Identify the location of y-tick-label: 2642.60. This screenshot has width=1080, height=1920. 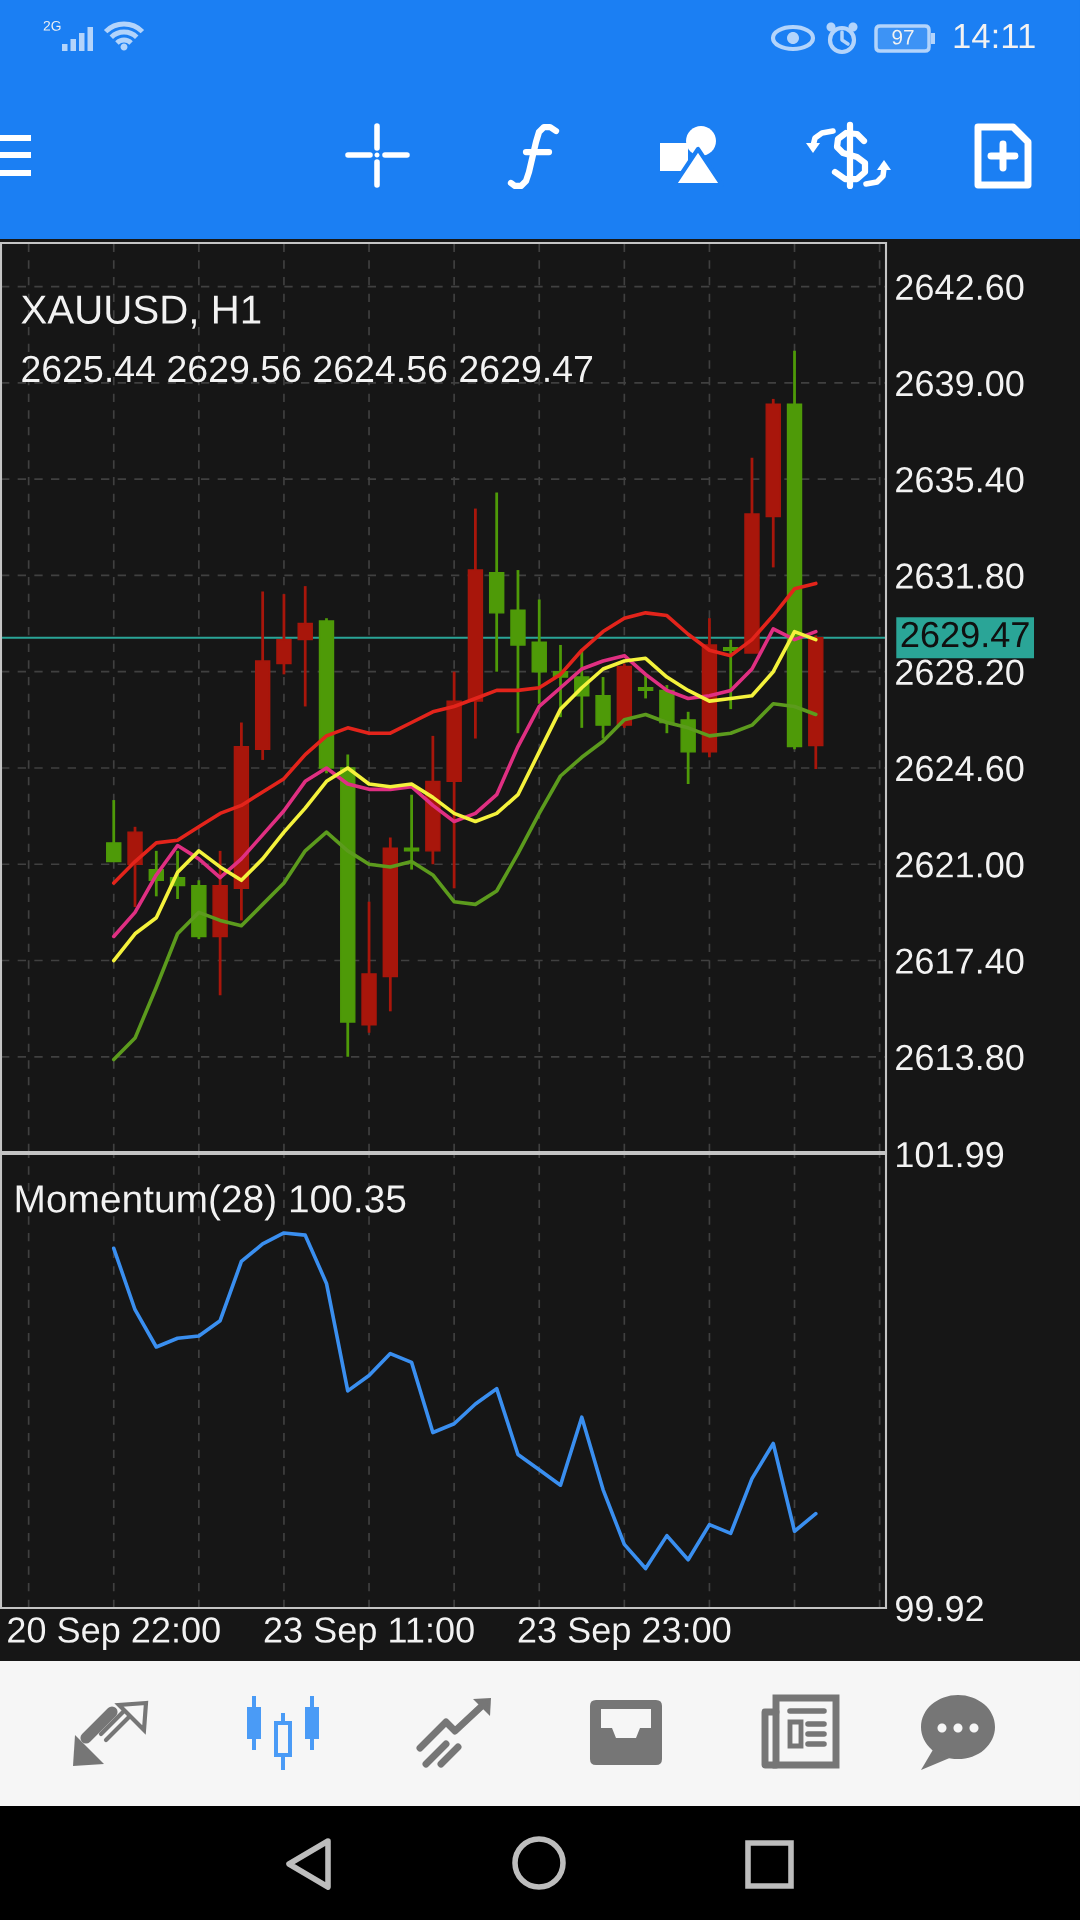
(960, 287).